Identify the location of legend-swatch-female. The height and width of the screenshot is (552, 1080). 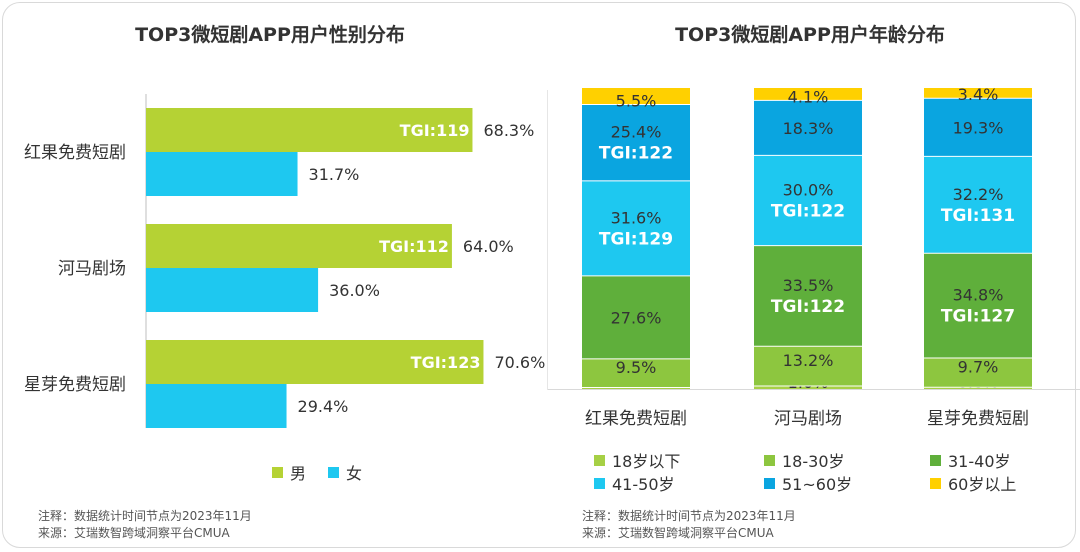
(333, 472).